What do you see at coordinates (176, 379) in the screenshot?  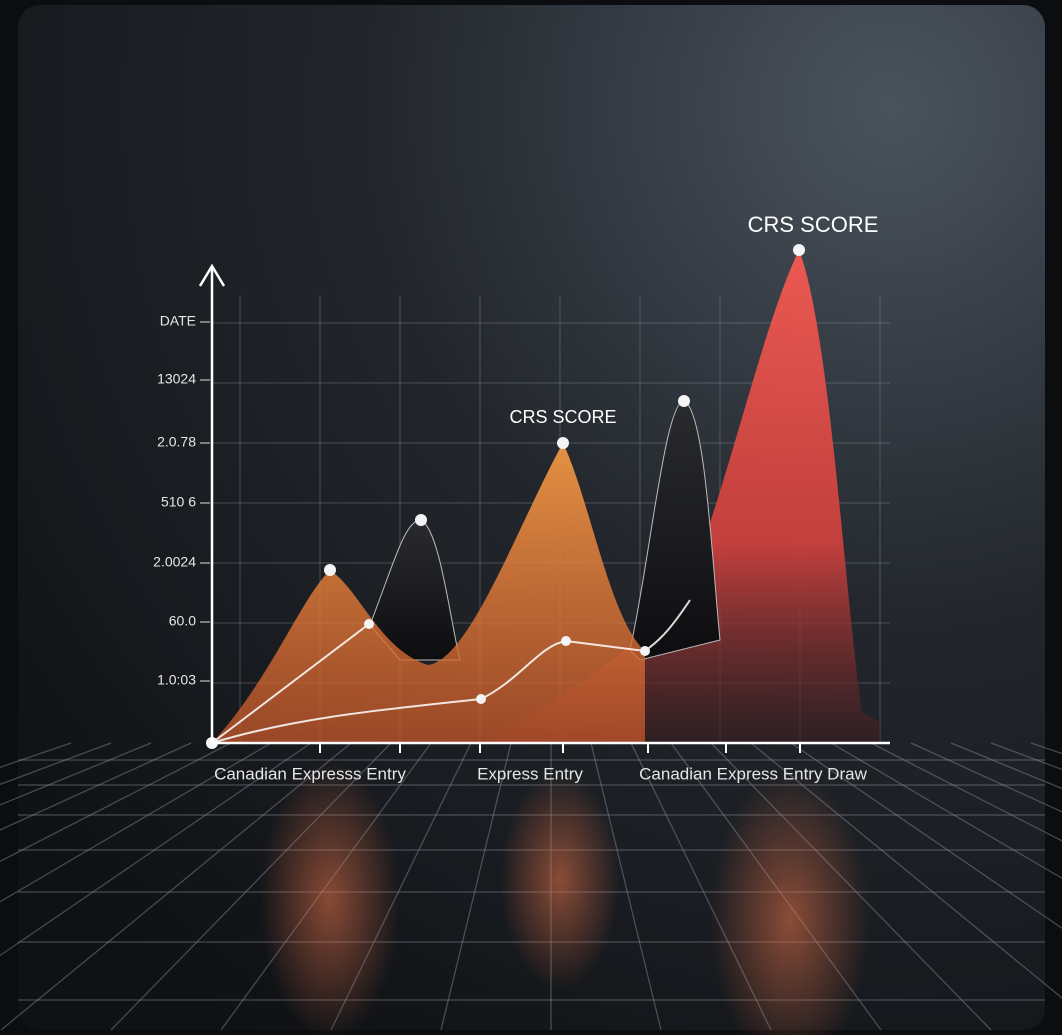 I see `y-axis-label: 13024` at bounding box center [176, 379].